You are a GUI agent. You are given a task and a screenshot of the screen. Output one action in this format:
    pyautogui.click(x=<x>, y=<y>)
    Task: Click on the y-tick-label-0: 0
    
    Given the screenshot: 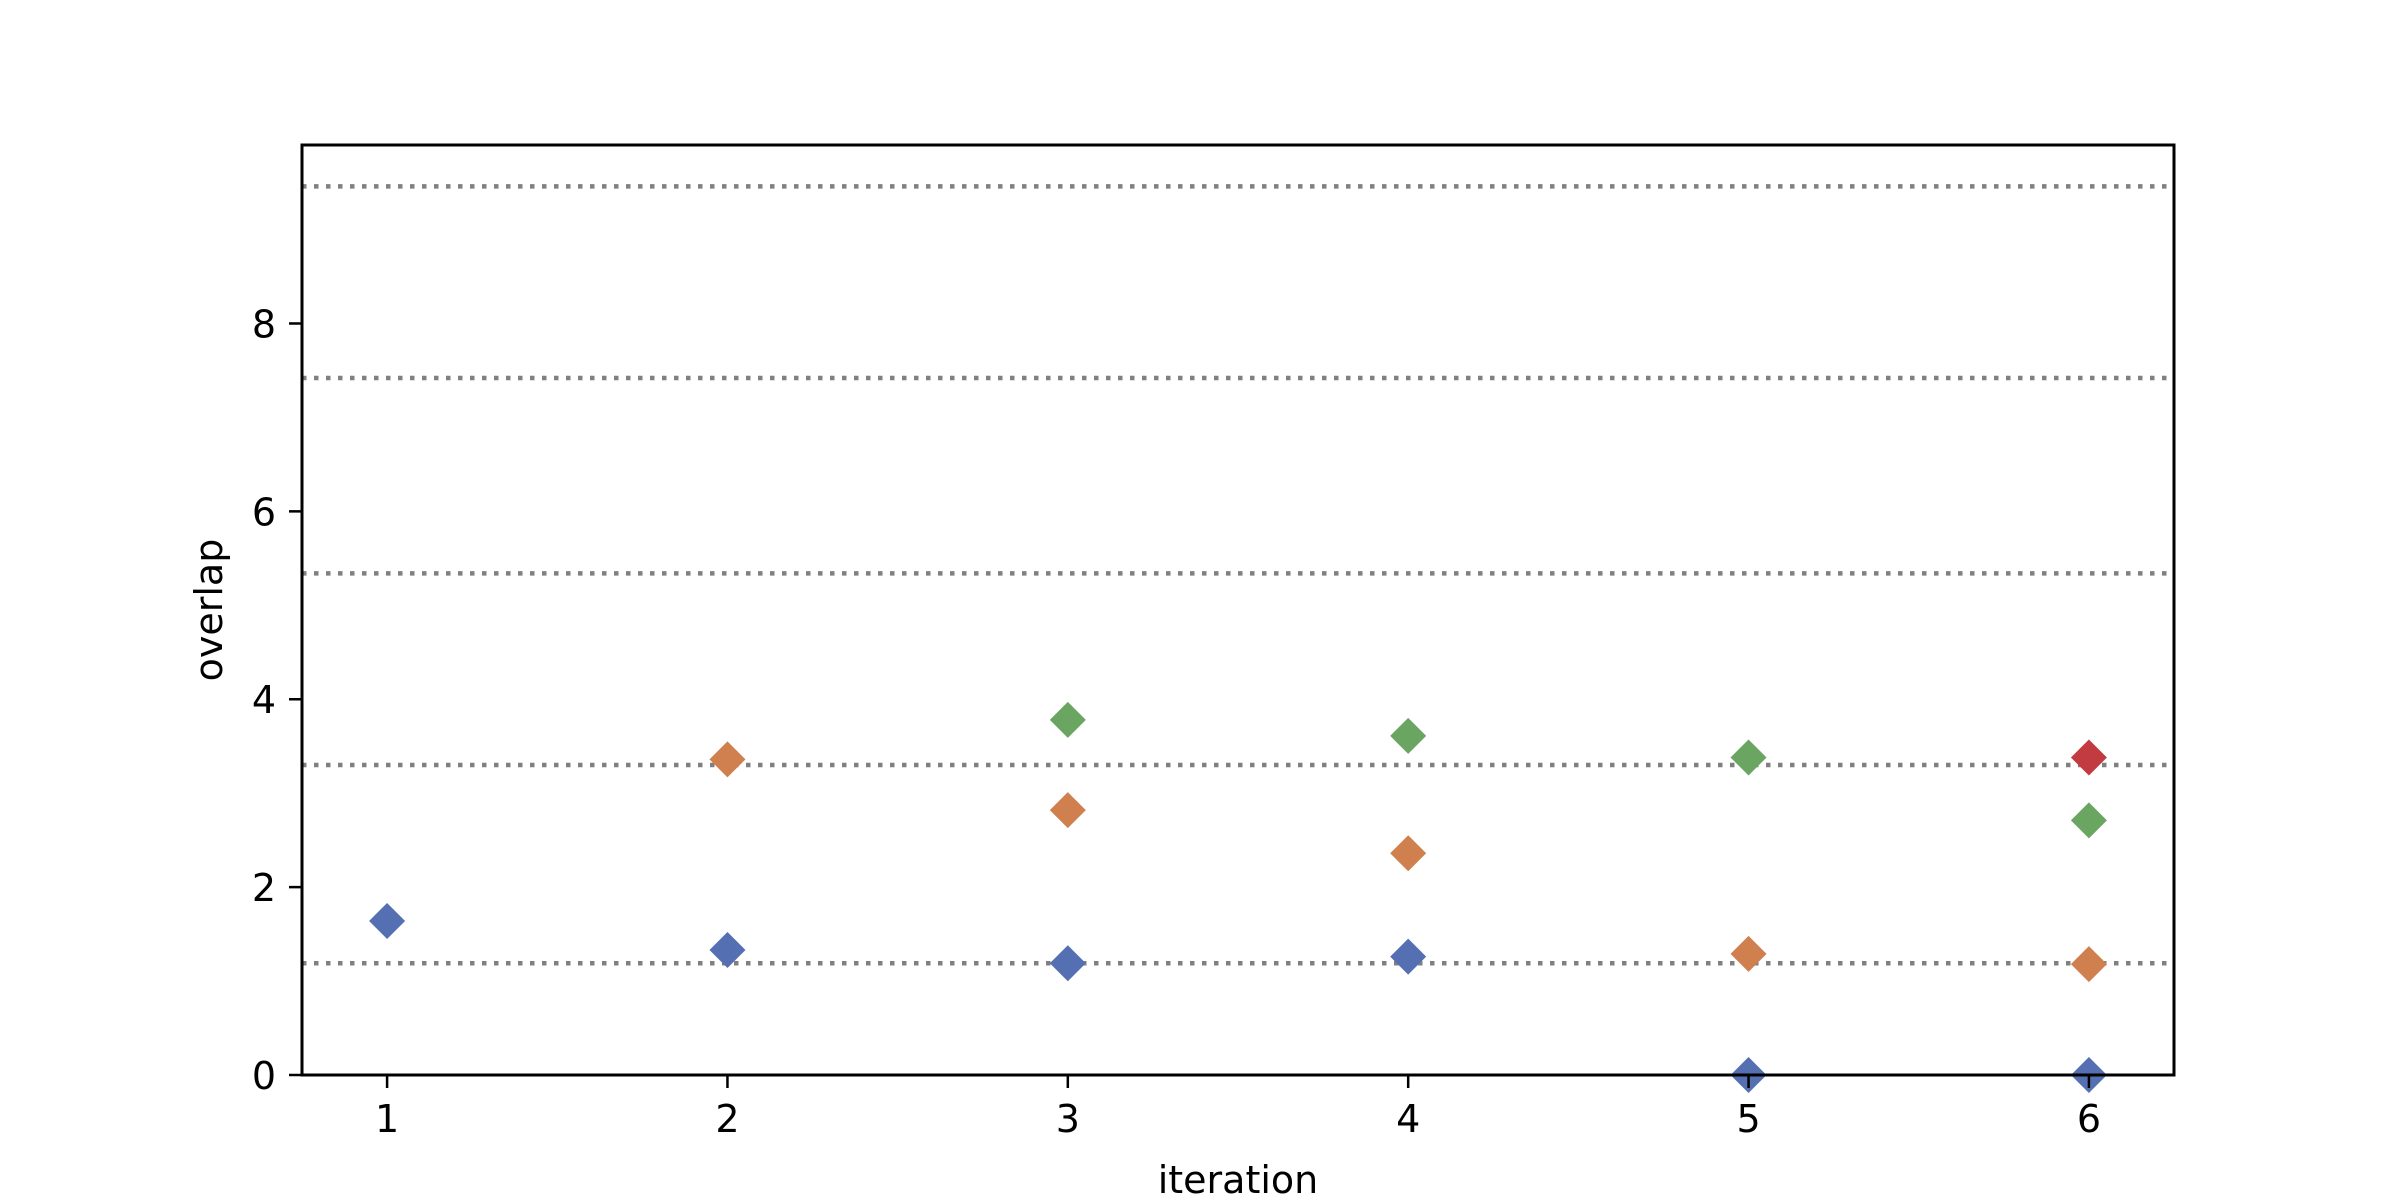 What is the action you would take?
    pyautogui.click(x=264, y=1076)
    